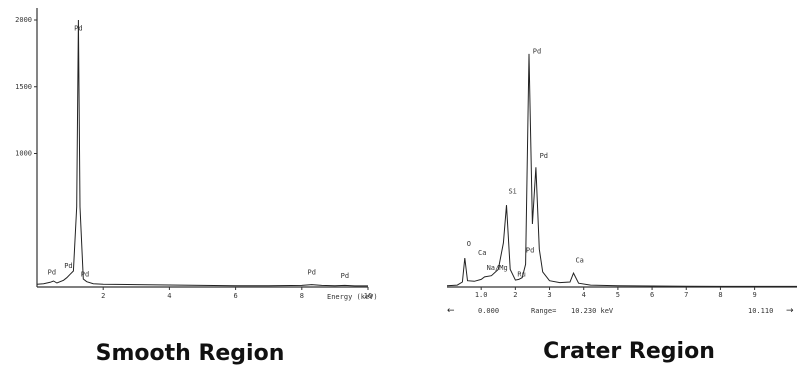  I want to click on crater-x-tick-label: 9, so click(755, 295).